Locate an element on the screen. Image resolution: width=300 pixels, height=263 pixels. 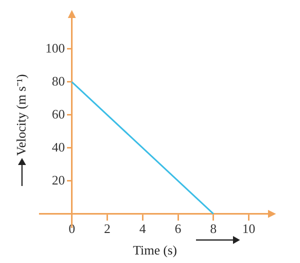
y-tick-label: 80 is located at coordinates (58, 80).